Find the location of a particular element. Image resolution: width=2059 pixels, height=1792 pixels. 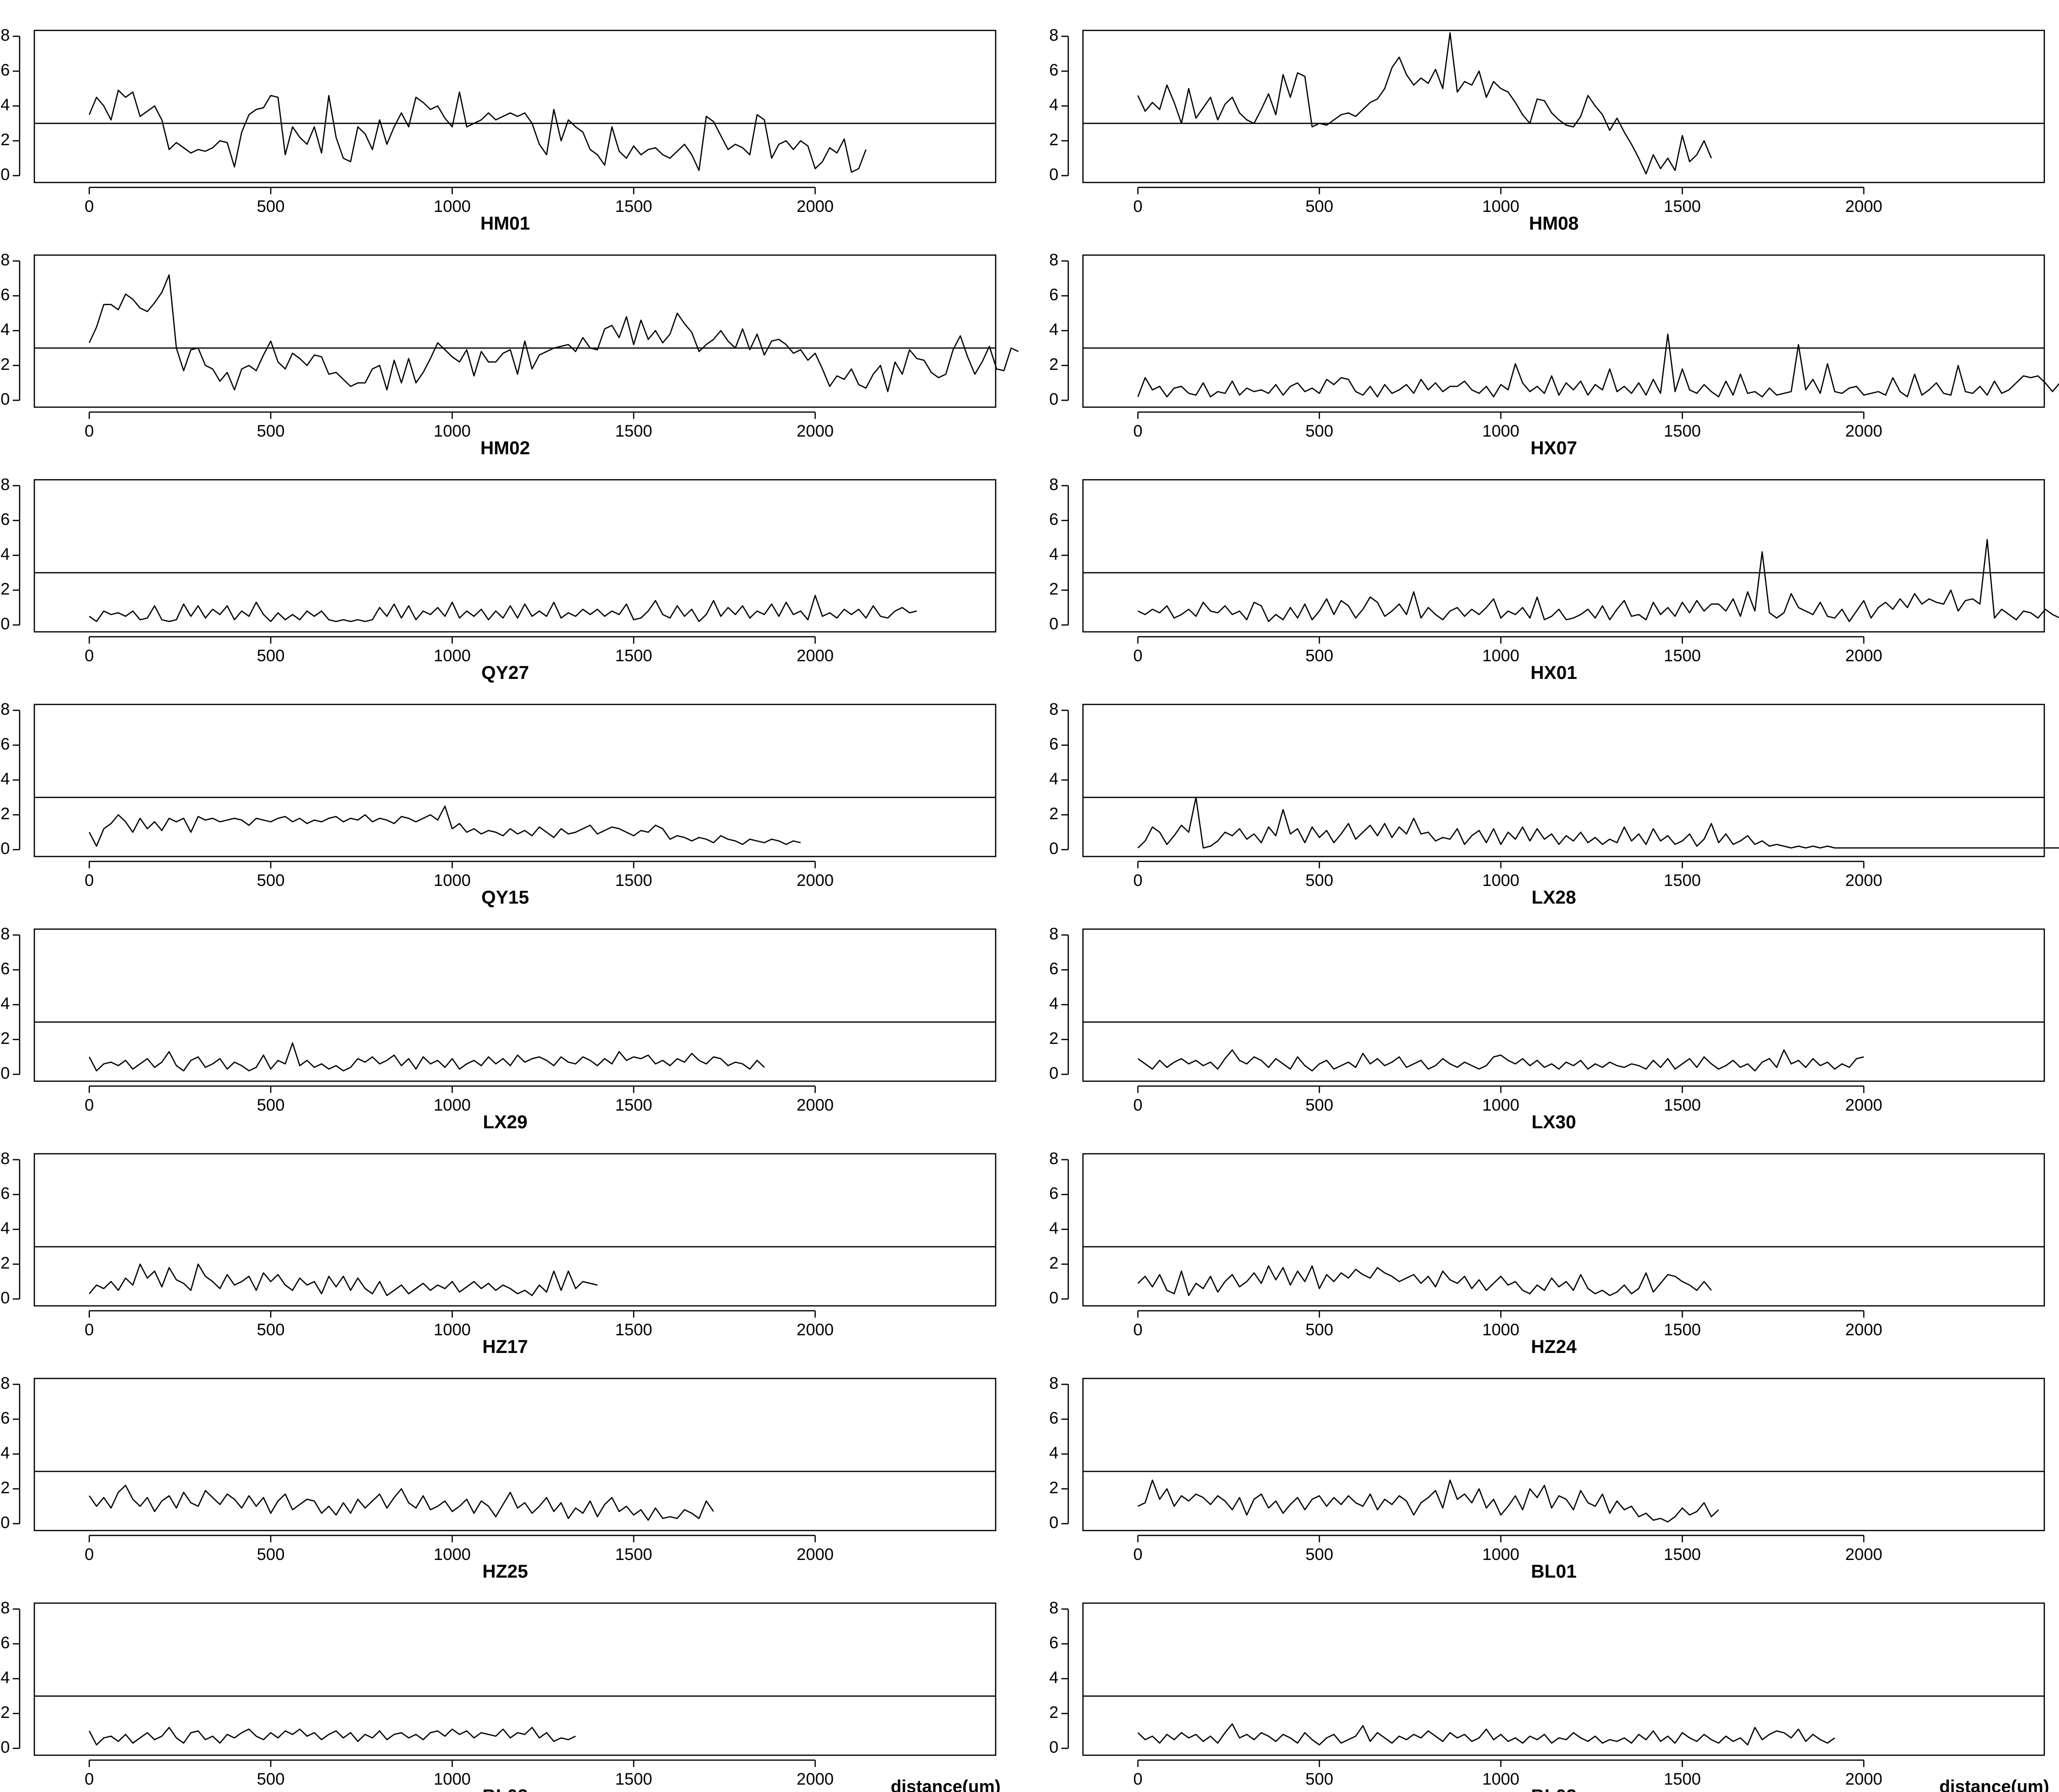

panel-hx07: 0 2 4 6 8 0 500 1000 1500 2000 HX07 is located at coordinates (1554, 355).